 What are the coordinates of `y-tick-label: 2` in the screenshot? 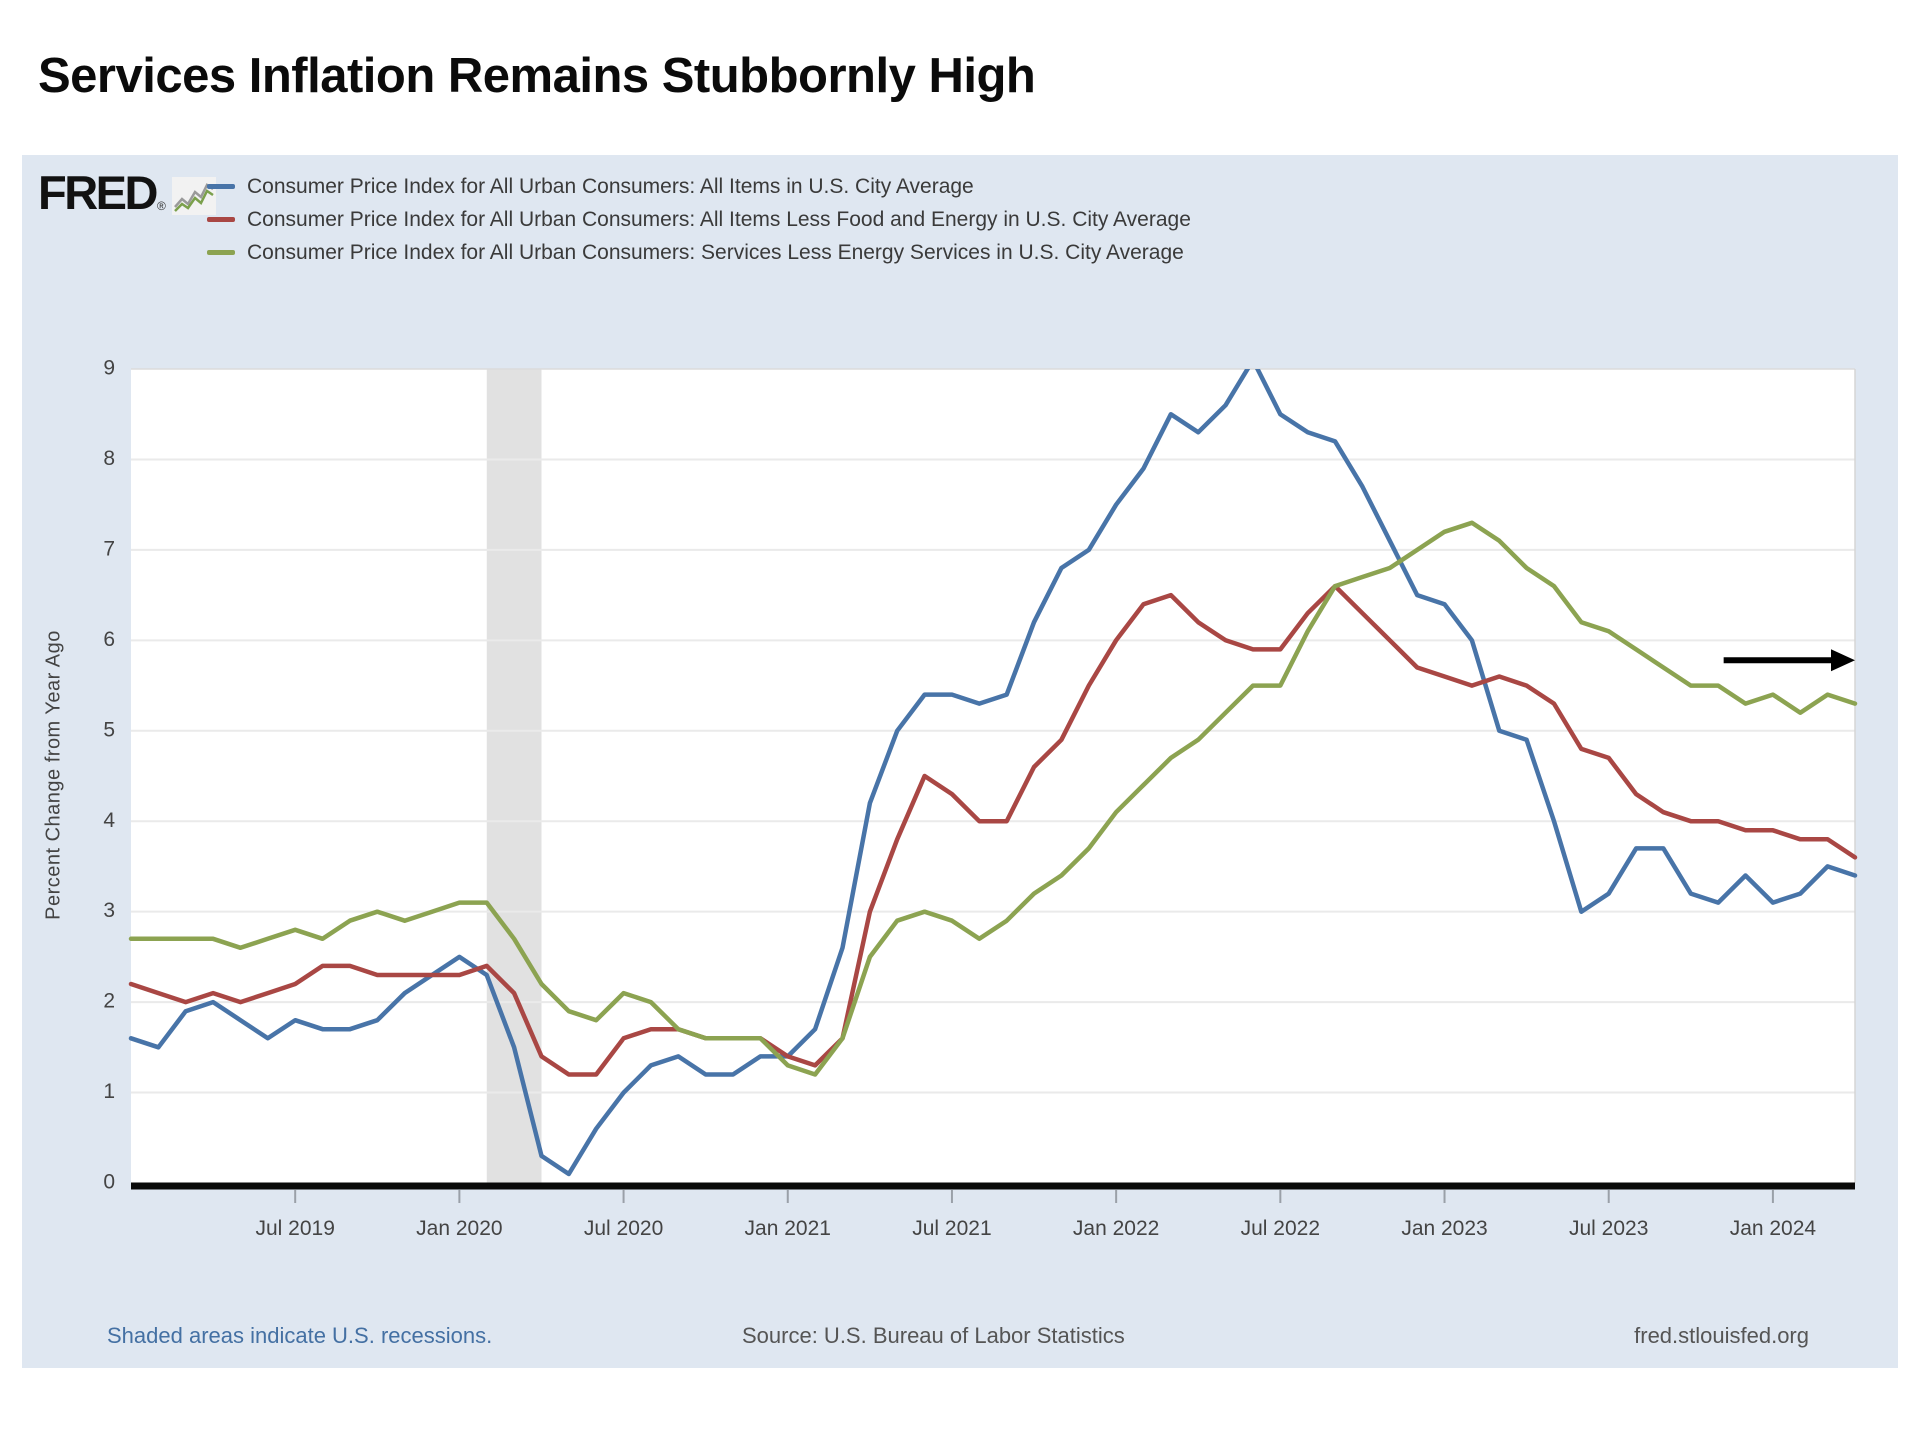 It's located at (109, 1001).